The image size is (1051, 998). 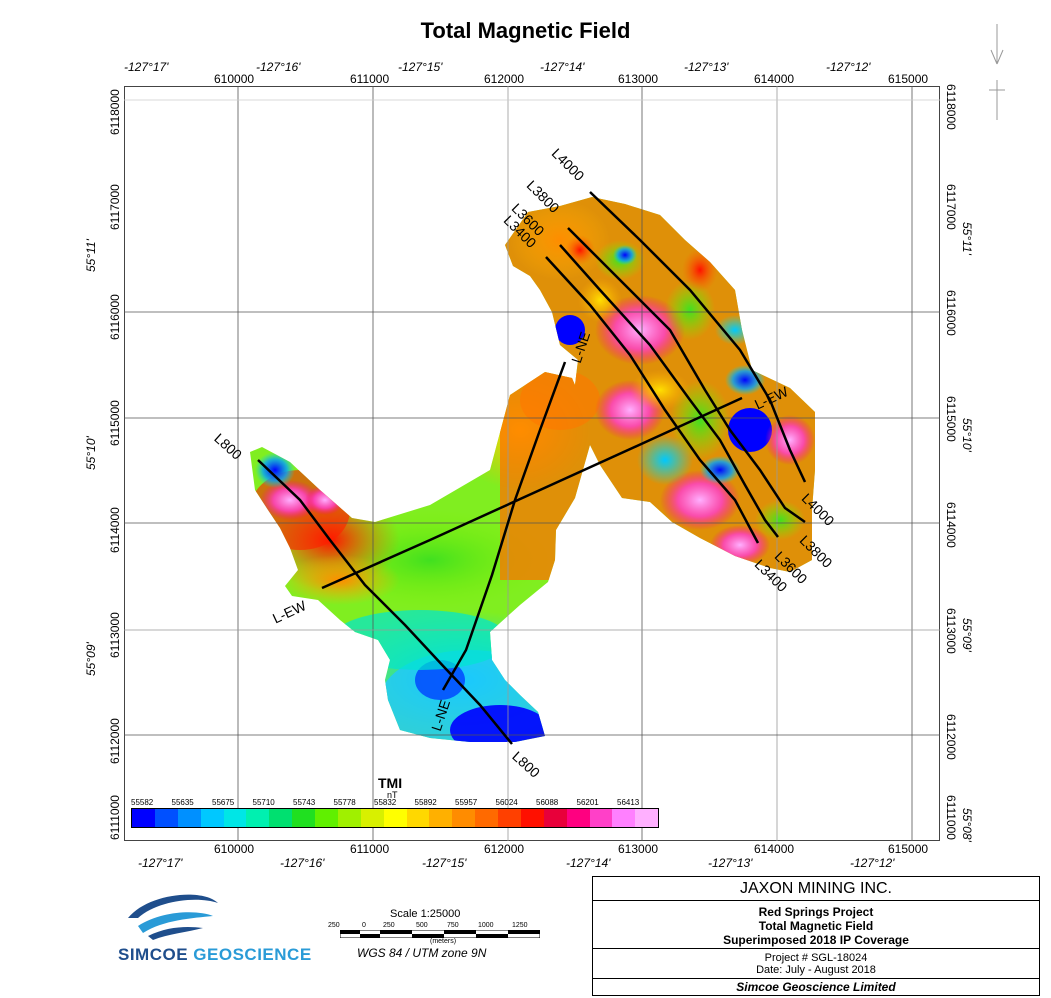 What do you see at coordinates (385, 602) in the screenshot?
I see `line-l800` at bounding box center [385, 602].